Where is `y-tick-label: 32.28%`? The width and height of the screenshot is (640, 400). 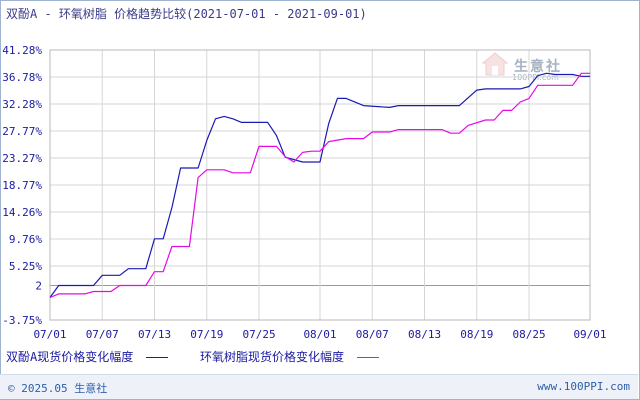 y-tick-label: 32.28% is located at coordinates (22, 104).